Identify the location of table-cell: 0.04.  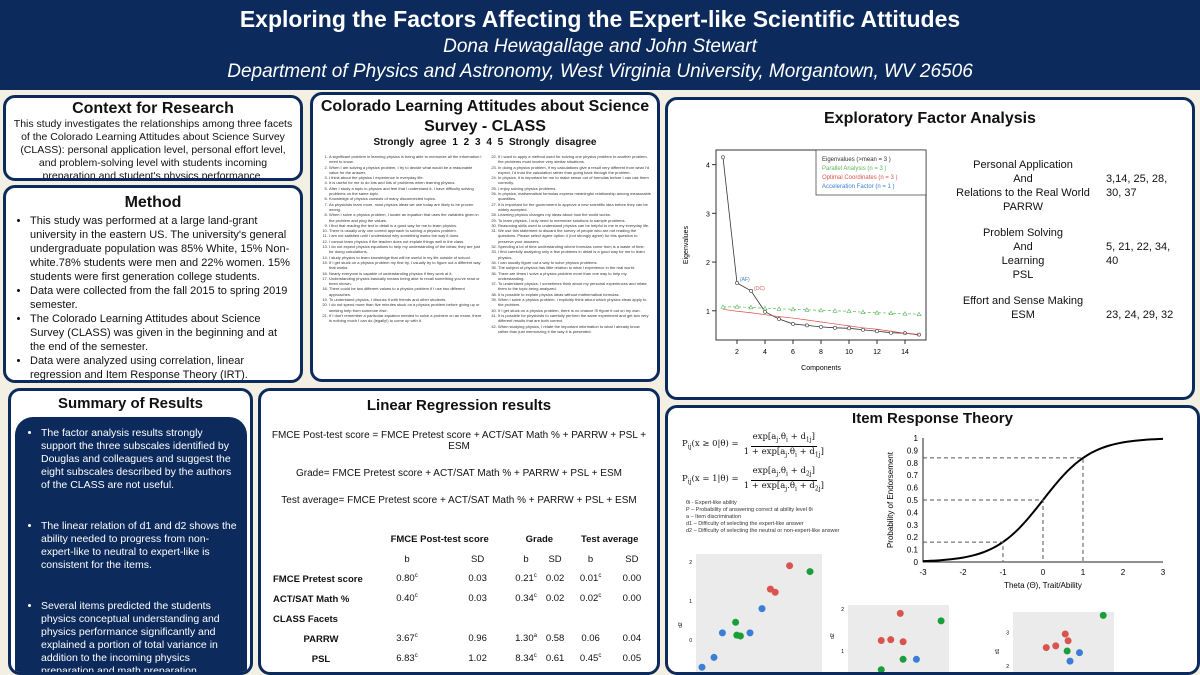
(632, 639).